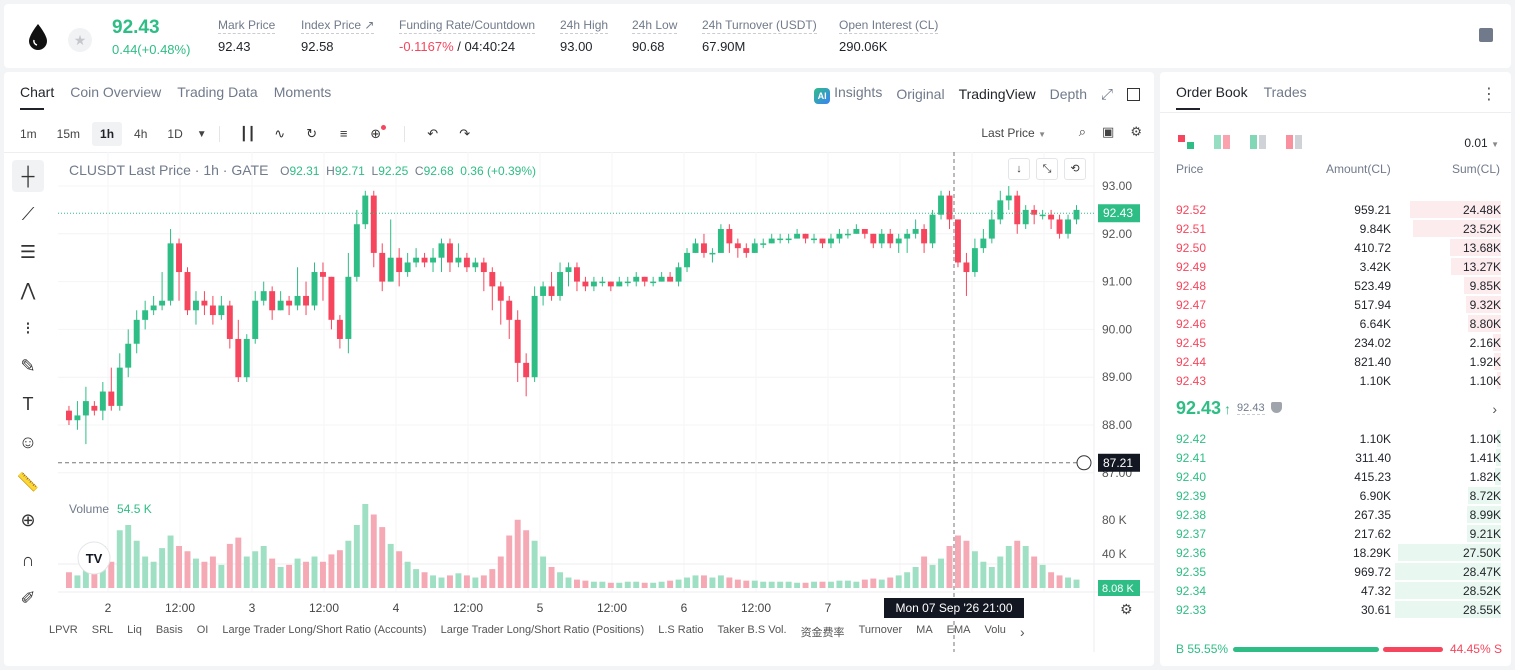  Describe the element at coordinates (169, 630) in the screenshot. I see `indicator-item: Basis` at that location.